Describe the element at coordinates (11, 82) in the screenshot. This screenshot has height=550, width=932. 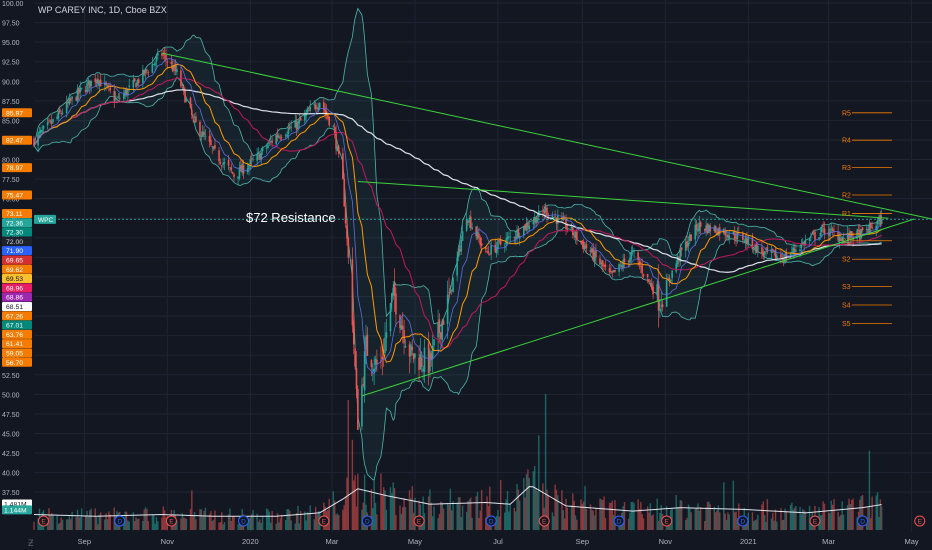
I see `y-tick-label: 90.00` at that location.